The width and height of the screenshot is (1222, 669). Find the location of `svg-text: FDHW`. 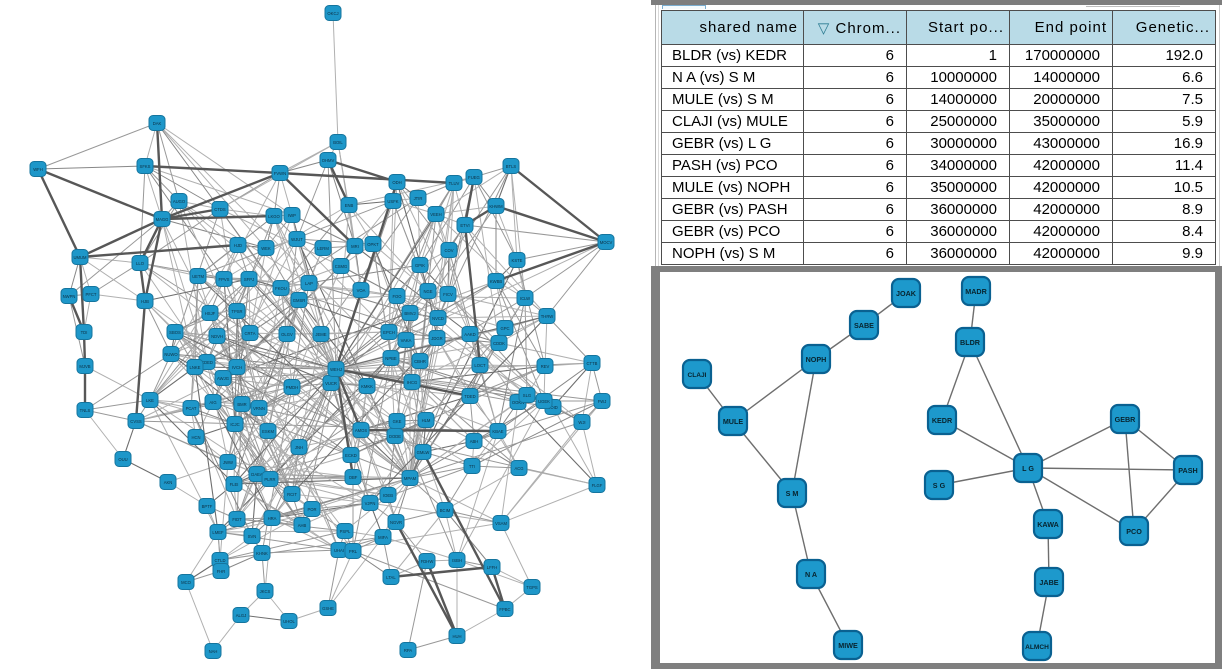

svg-text: FDHW is located at coordinates (427, 561).